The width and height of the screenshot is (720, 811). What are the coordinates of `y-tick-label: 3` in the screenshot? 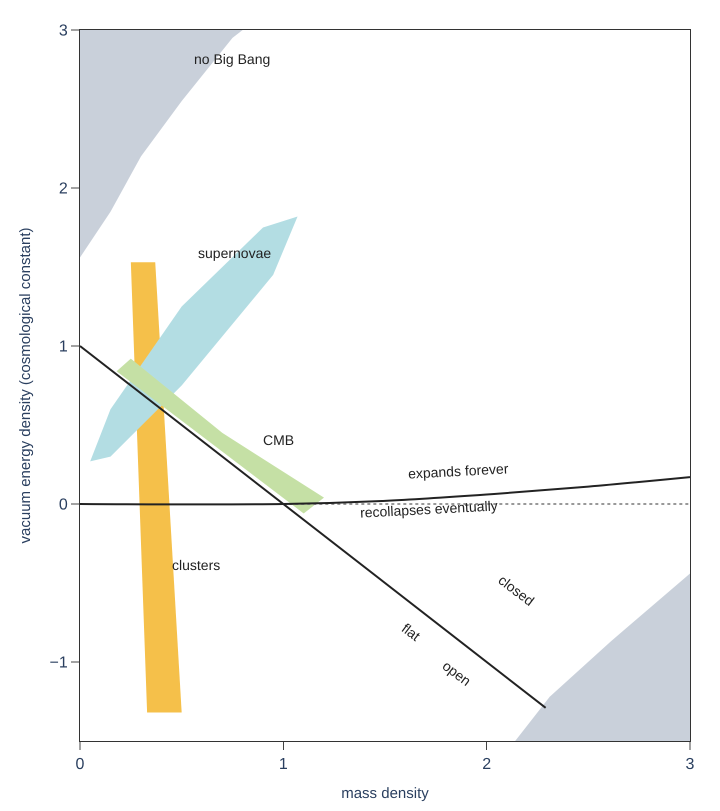 It's located at (63, 31).